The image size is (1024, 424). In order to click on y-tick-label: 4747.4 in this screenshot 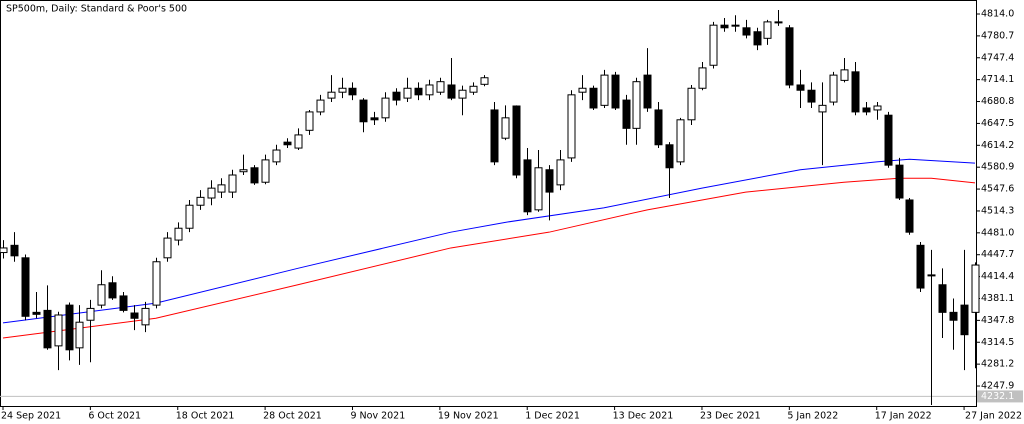, I will do `click(997, 57)`.